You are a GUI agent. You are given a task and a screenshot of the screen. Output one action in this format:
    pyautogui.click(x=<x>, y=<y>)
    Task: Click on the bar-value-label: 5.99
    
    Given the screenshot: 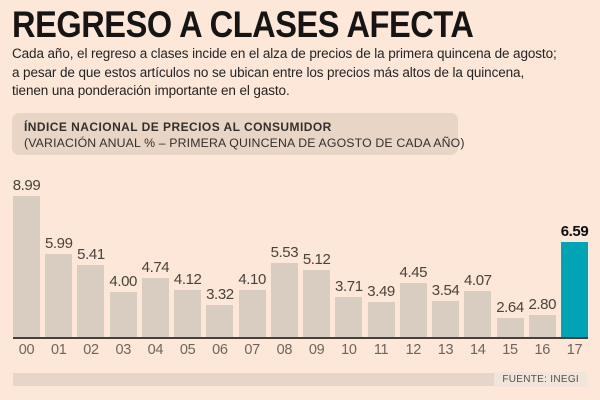 What is the action you would take?
    pyautogui.click(x=58, y=243)
    